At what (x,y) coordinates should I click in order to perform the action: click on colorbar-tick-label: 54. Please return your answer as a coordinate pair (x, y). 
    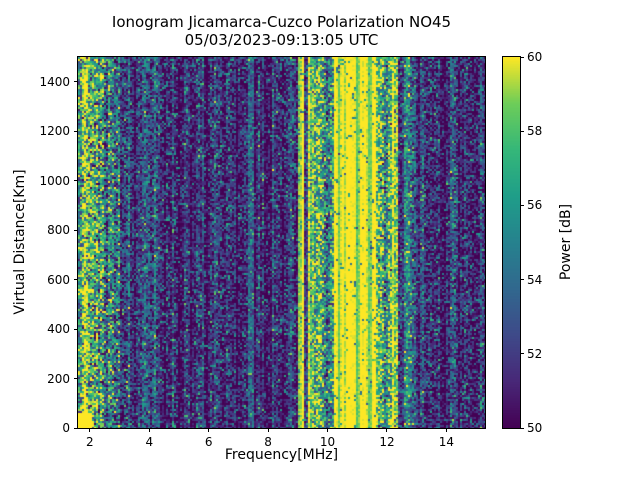
    Looking at the image, I should click on (535, 279).